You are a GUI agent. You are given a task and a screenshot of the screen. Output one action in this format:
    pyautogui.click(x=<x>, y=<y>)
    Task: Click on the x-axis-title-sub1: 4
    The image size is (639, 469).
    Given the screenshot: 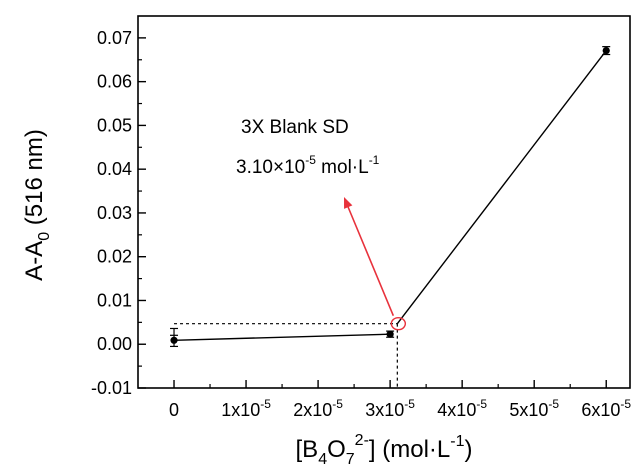 What is the action you would take?
    pyautogui.click(x=322, y=459)
    